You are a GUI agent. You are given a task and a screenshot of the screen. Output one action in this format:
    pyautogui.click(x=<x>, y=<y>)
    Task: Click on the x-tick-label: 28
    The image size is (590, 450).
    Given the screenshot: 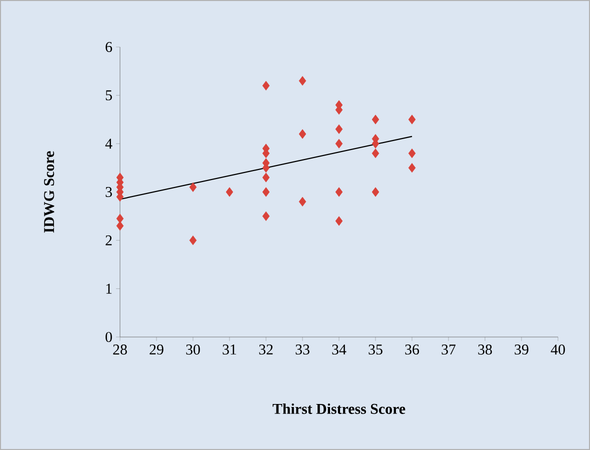 What is the action you would take?
    pyautogui.click(x=120, y=349)
    